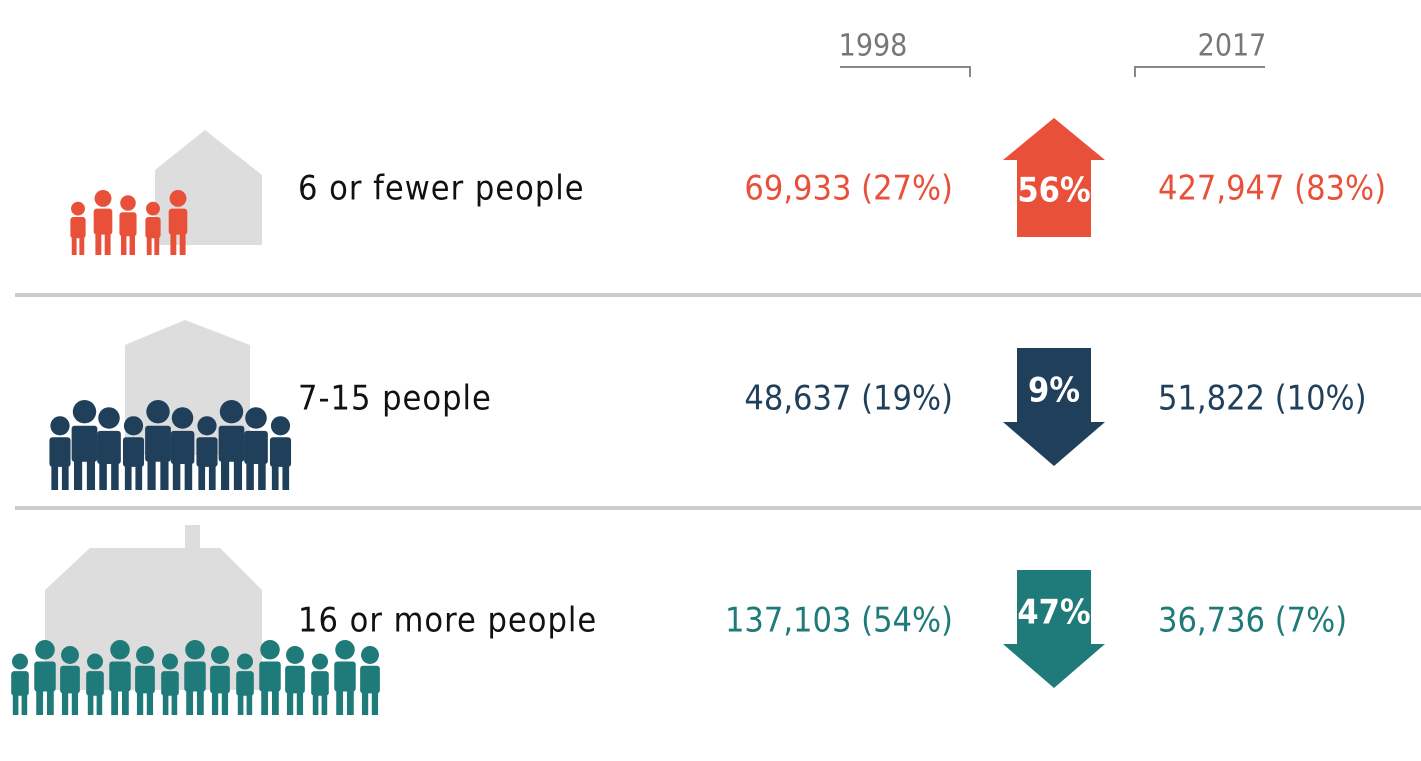 This screenshot has height=761, width=1421. I want to click on change-label: 47%, so click(1053, 613).